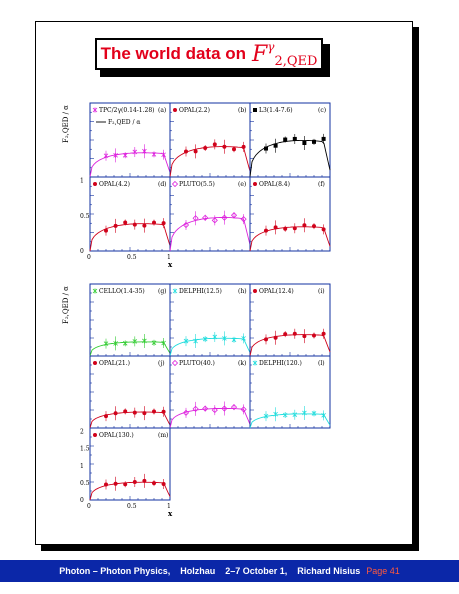  Describe the element at coordinates (82, 432) in the screenshot. I see `bottom-y-tick-label: 2` at that location.